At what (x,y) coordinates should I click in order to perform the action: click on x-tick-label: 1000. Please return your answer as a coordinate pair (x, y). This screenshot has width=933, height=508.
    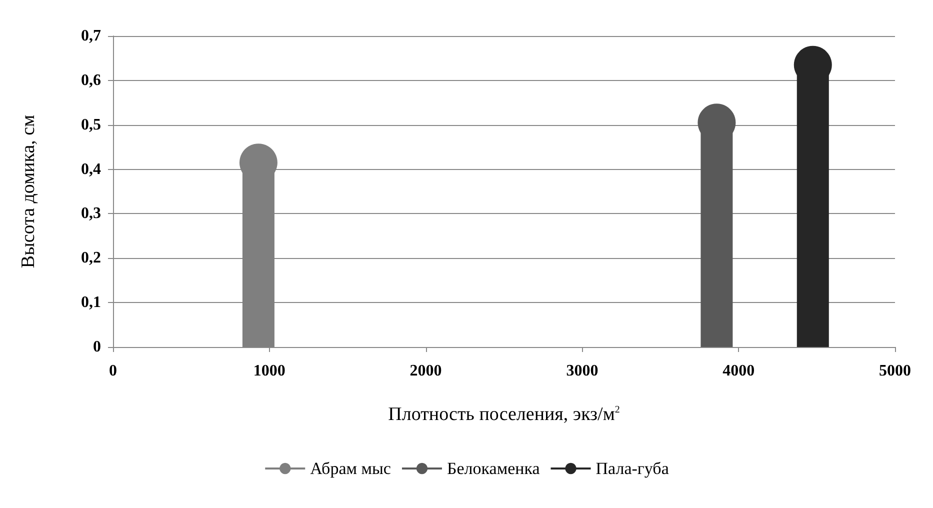
    Looking at the image, I should click on (269, 371).